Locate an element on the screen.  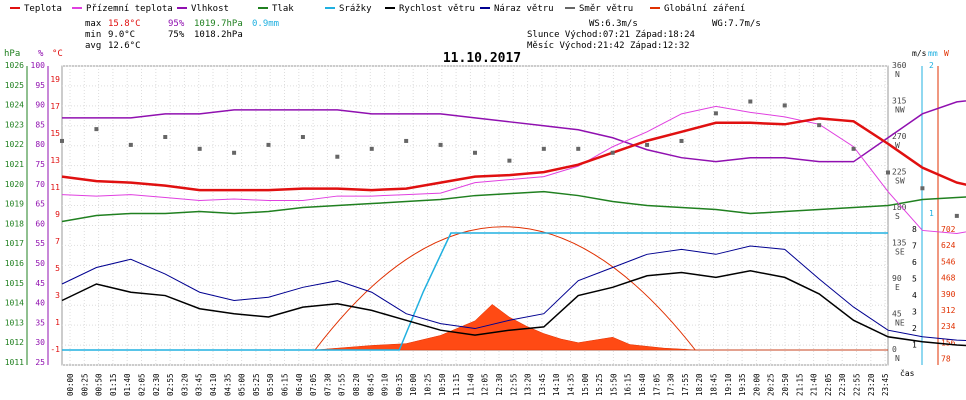
hpa-tick: 1024 is located at coordinates (14, 105).